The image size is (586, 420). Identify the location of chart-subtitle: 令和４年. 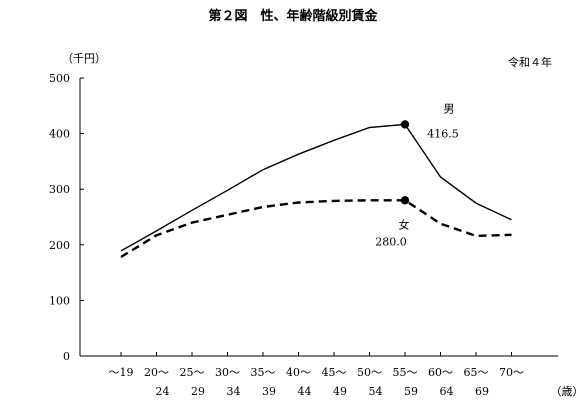
(530, 62).